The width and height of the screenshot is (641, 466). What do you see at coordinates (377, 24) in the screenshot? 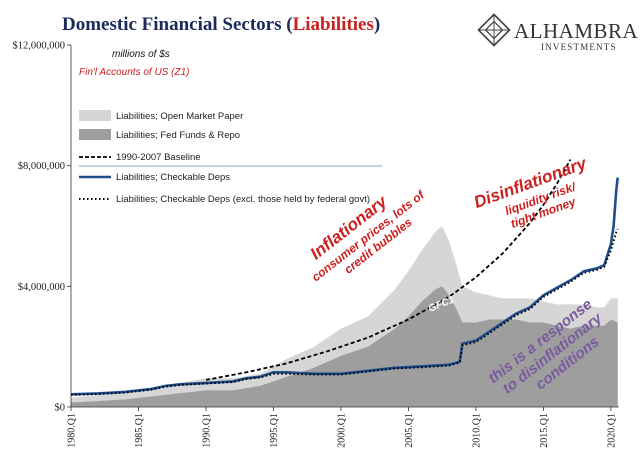
I see `chart-title-close: )` at bounding box center [377, 24].